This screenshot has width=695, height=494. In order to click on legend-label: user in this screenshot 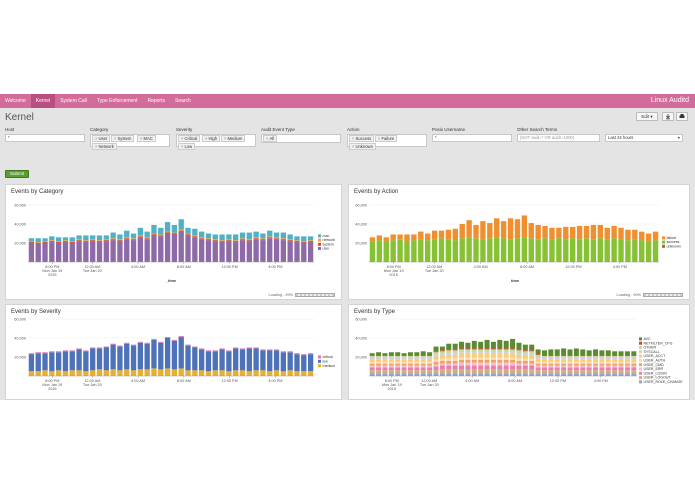, I will do `click(327, 249)`.